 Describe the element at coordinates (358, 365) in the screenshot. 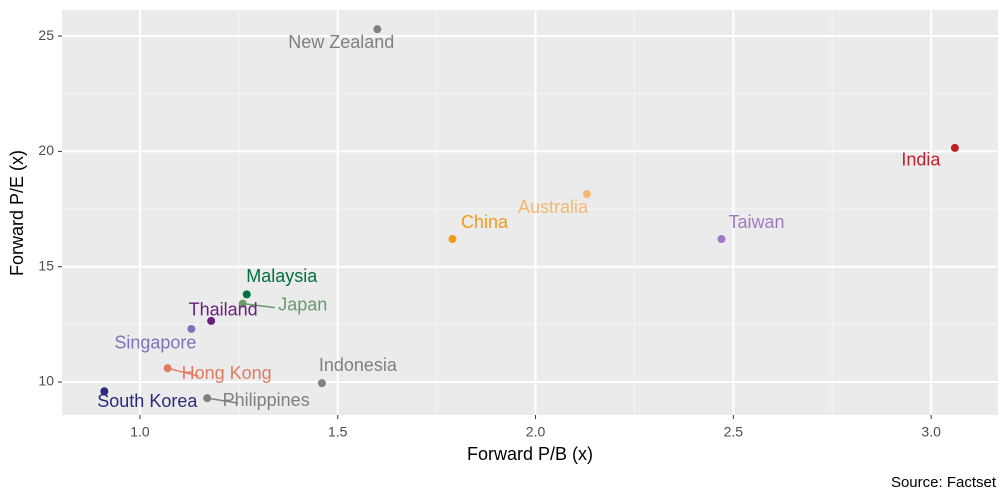

I see `point-label: Indonesia` at that location.